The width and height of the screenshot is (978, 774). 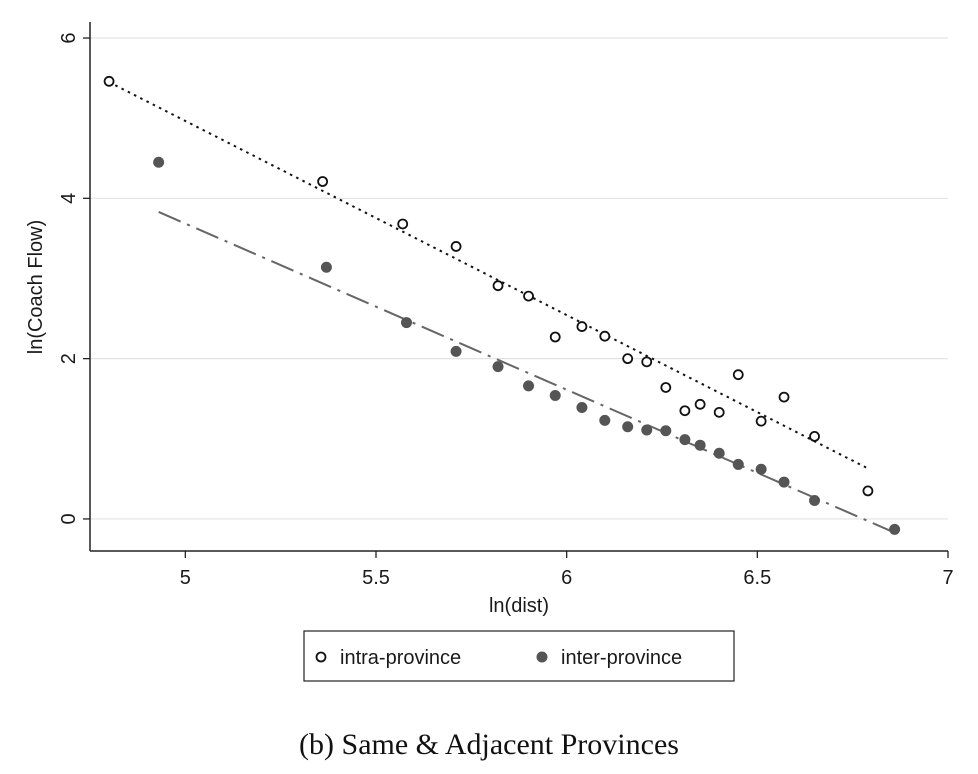 What do you see at coordinates (621, 658) in the screenshot?
I see `legend-label-inter: inter-province` at bounding box center [621, 658].